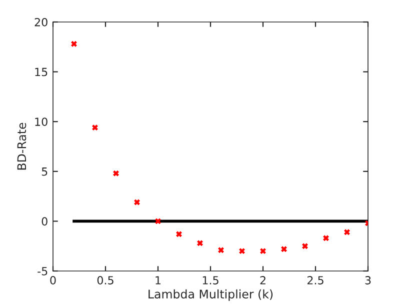 The width and height of the screenshot is (407, 305). What do you see at coordinates (158, 280) in the screenshot?
I see `x-tick-label: 1` at bounding box center [158, 280].